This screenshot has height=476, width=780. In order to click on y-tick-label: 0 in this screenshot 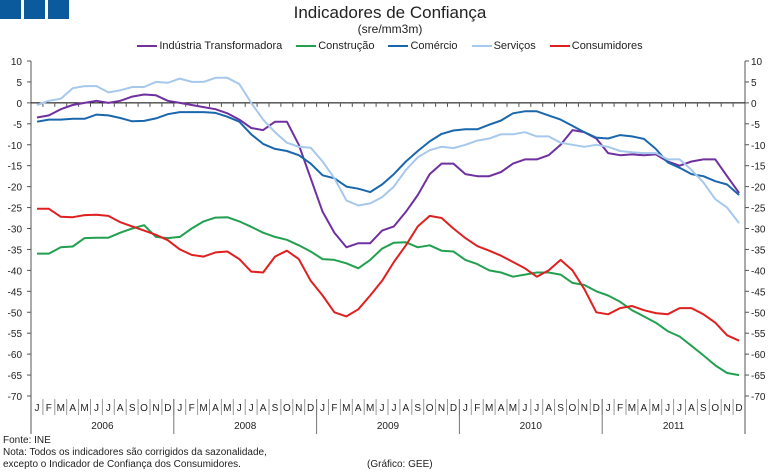, I will do `click(19, 104)`.